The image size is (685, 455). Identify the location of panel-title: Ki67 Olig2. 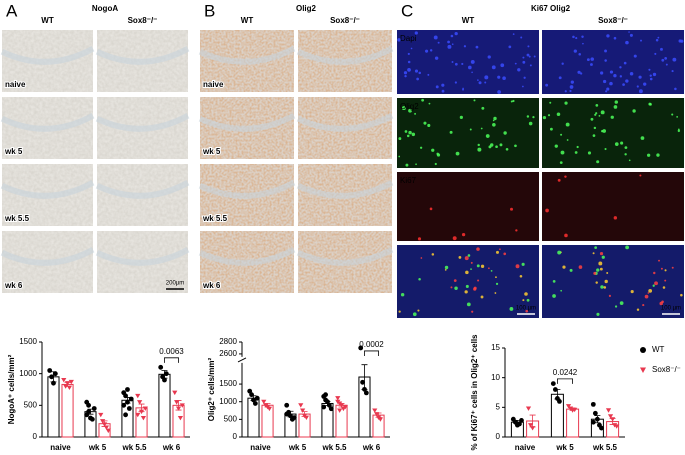
(551, 8).